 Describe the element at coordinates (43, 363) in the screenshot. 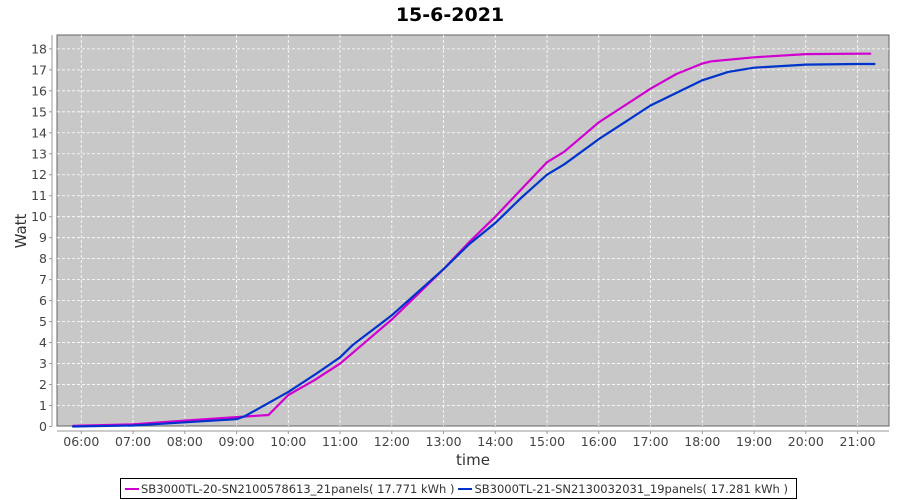

I see `y-tick-label: 3` at that location.